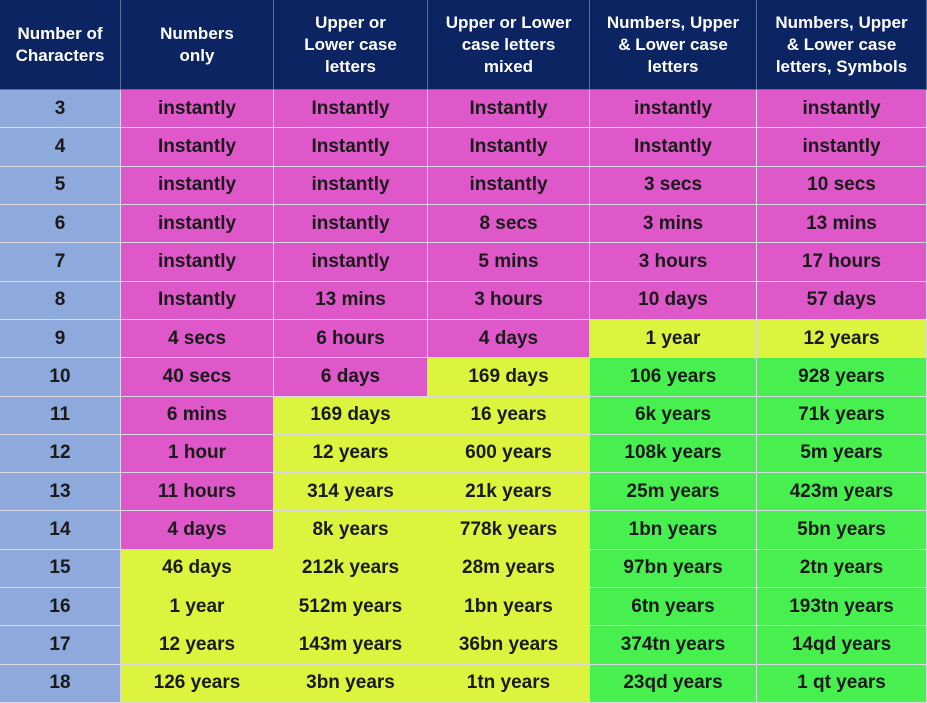 The width and height of the screenshot is (927, 703). What do you see at coordinates (673, 377) in the screenshot?
I see `table-cell: 106 years` at bounding box center [673, 377].